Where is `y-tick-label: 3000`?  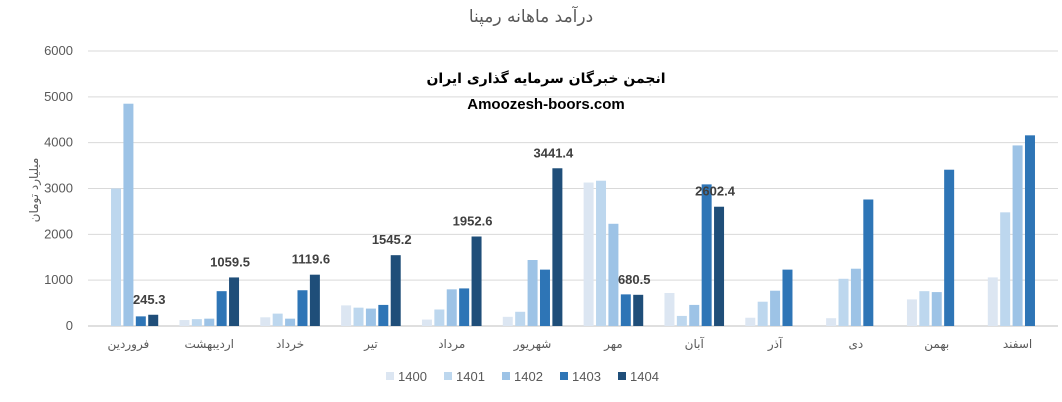 y-tick-label: 3000 is located at coordinates (58, 188).